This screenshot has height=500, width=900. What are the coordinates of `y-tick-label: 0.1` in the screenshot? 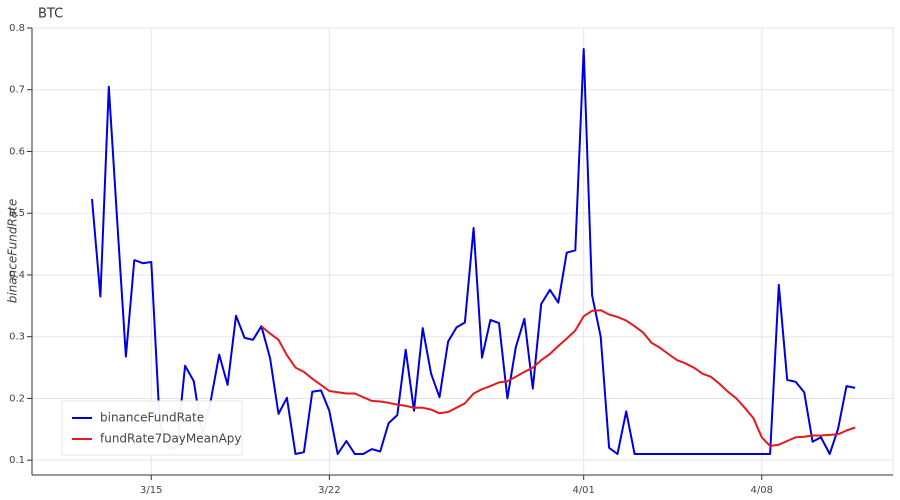 It's located at (17, 460).